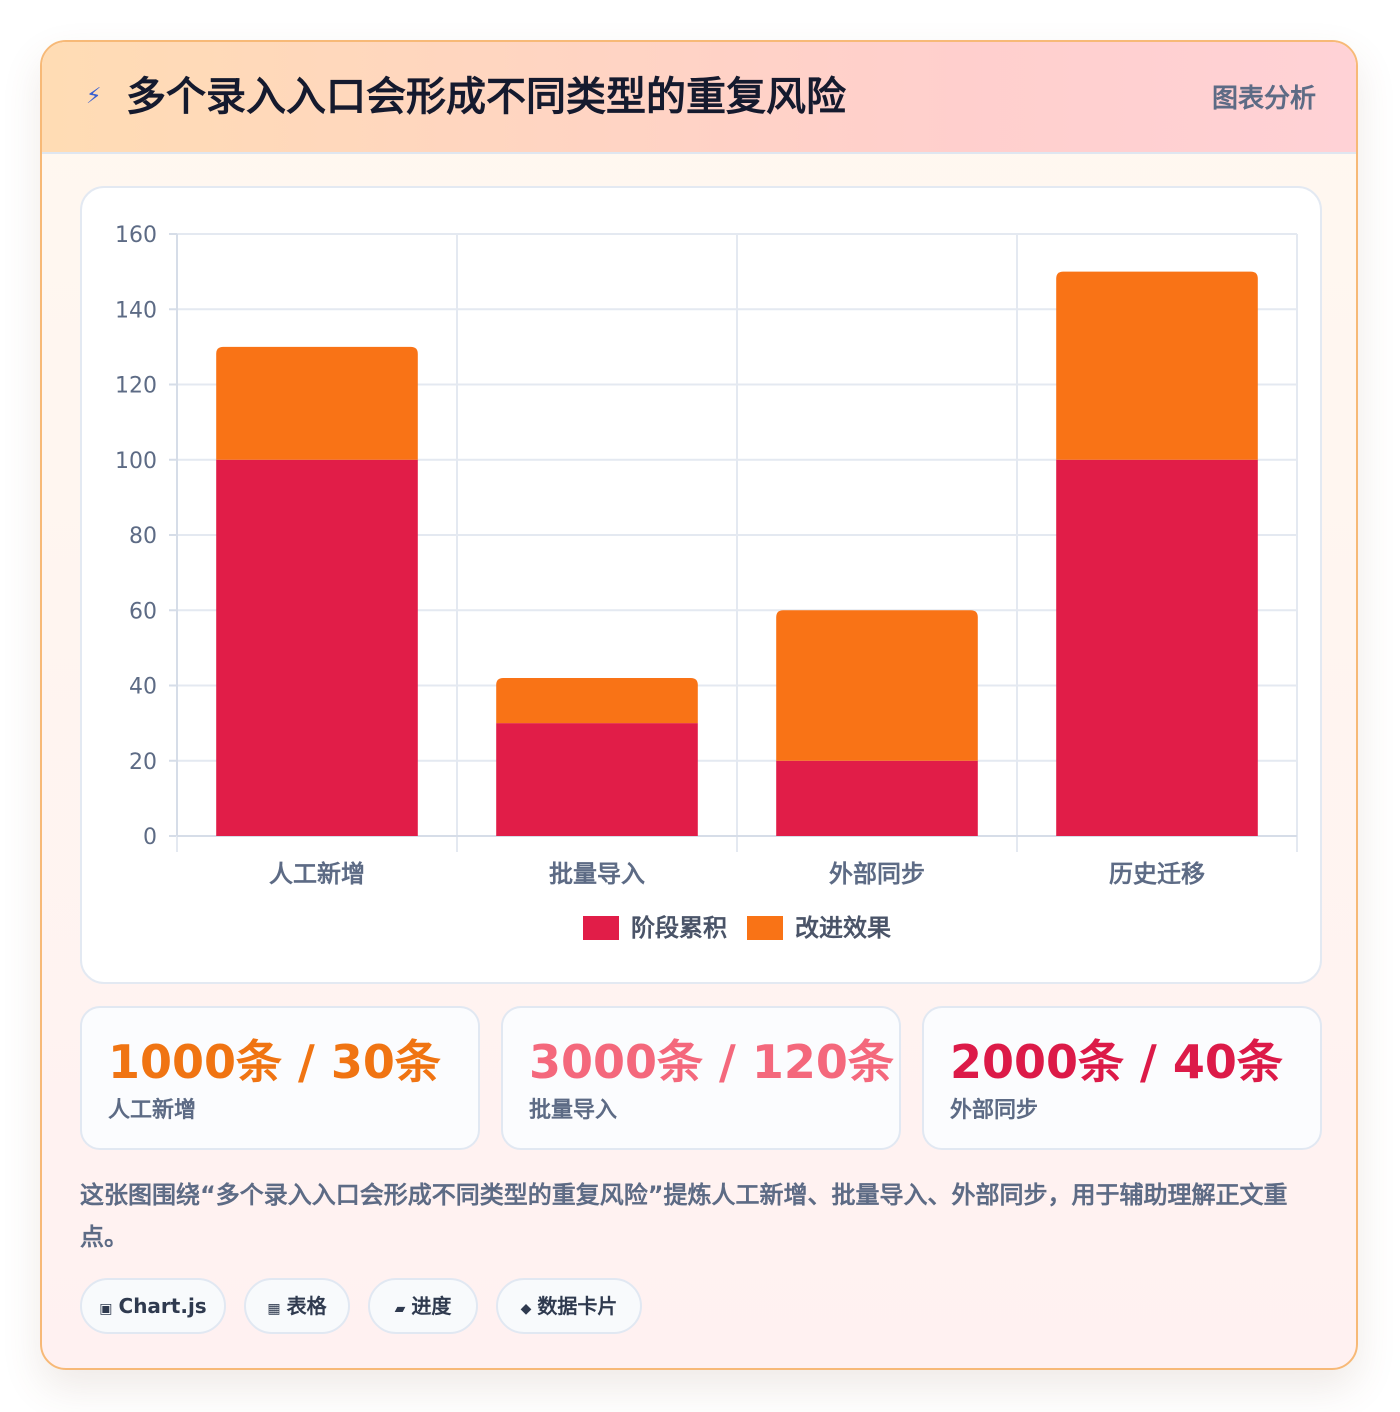  What do you see at coordinates (1263, 99) in the screenshot?
I see `chart-analysis-tag: 图表分析` at bounding box center [1263, 99].